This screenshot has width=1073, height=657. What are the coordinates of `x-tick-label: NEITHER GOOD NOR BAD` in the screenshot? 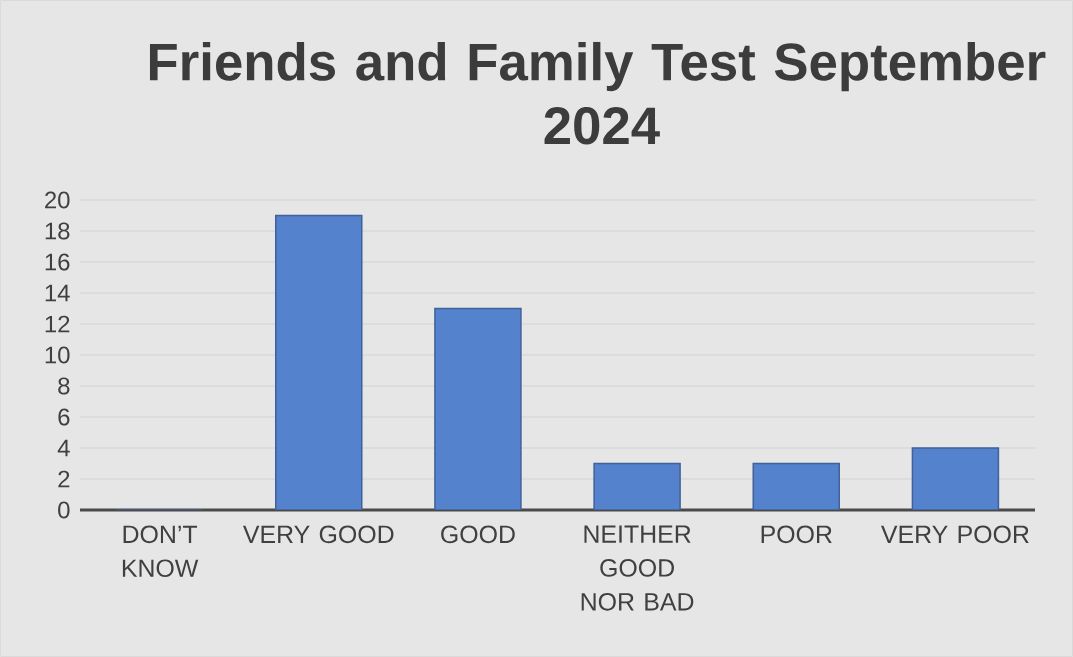 It's located at (637, 568).